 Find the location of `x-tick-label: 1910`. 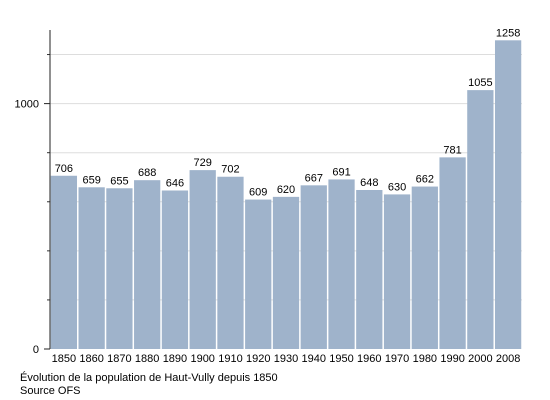

x-tick-label: 1910 is located at coordinates (230, 359).